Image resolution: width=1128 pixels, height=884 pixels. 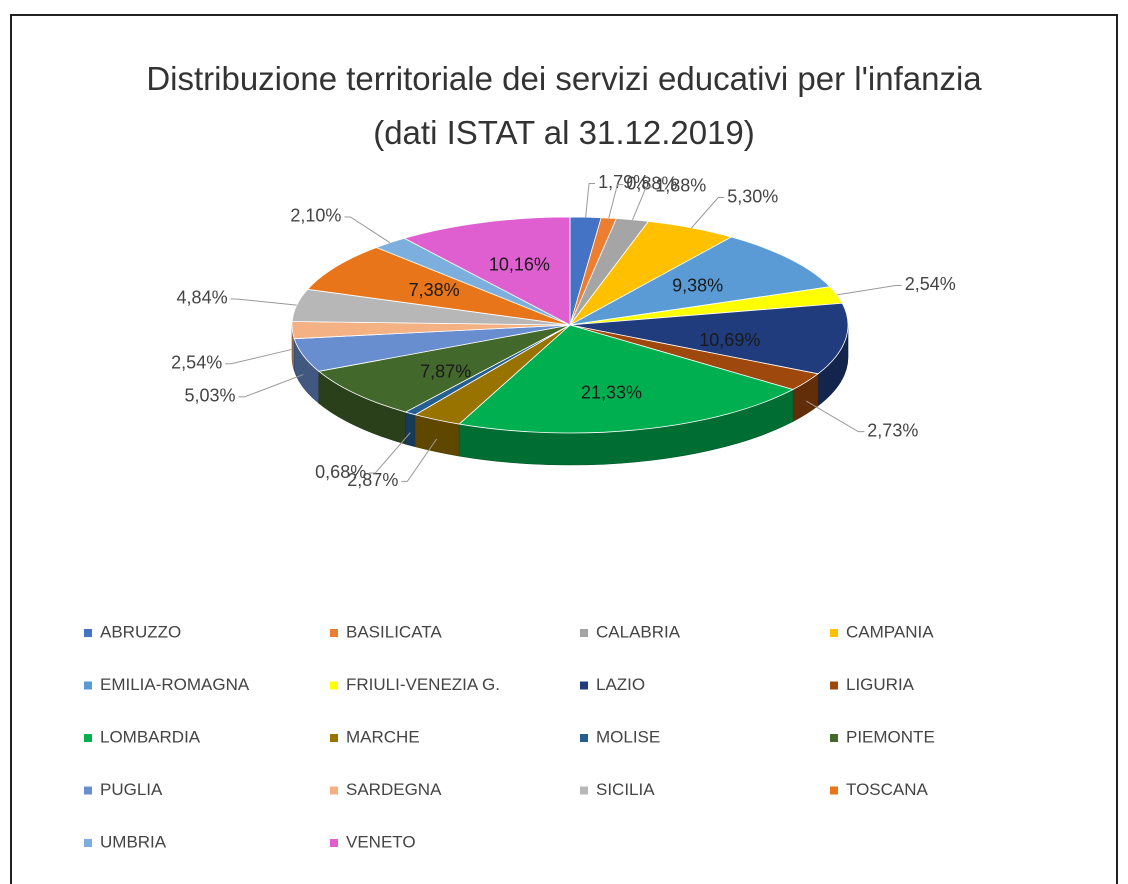 I want to click on data-label: 9,38%, so click(x=697, y=285).